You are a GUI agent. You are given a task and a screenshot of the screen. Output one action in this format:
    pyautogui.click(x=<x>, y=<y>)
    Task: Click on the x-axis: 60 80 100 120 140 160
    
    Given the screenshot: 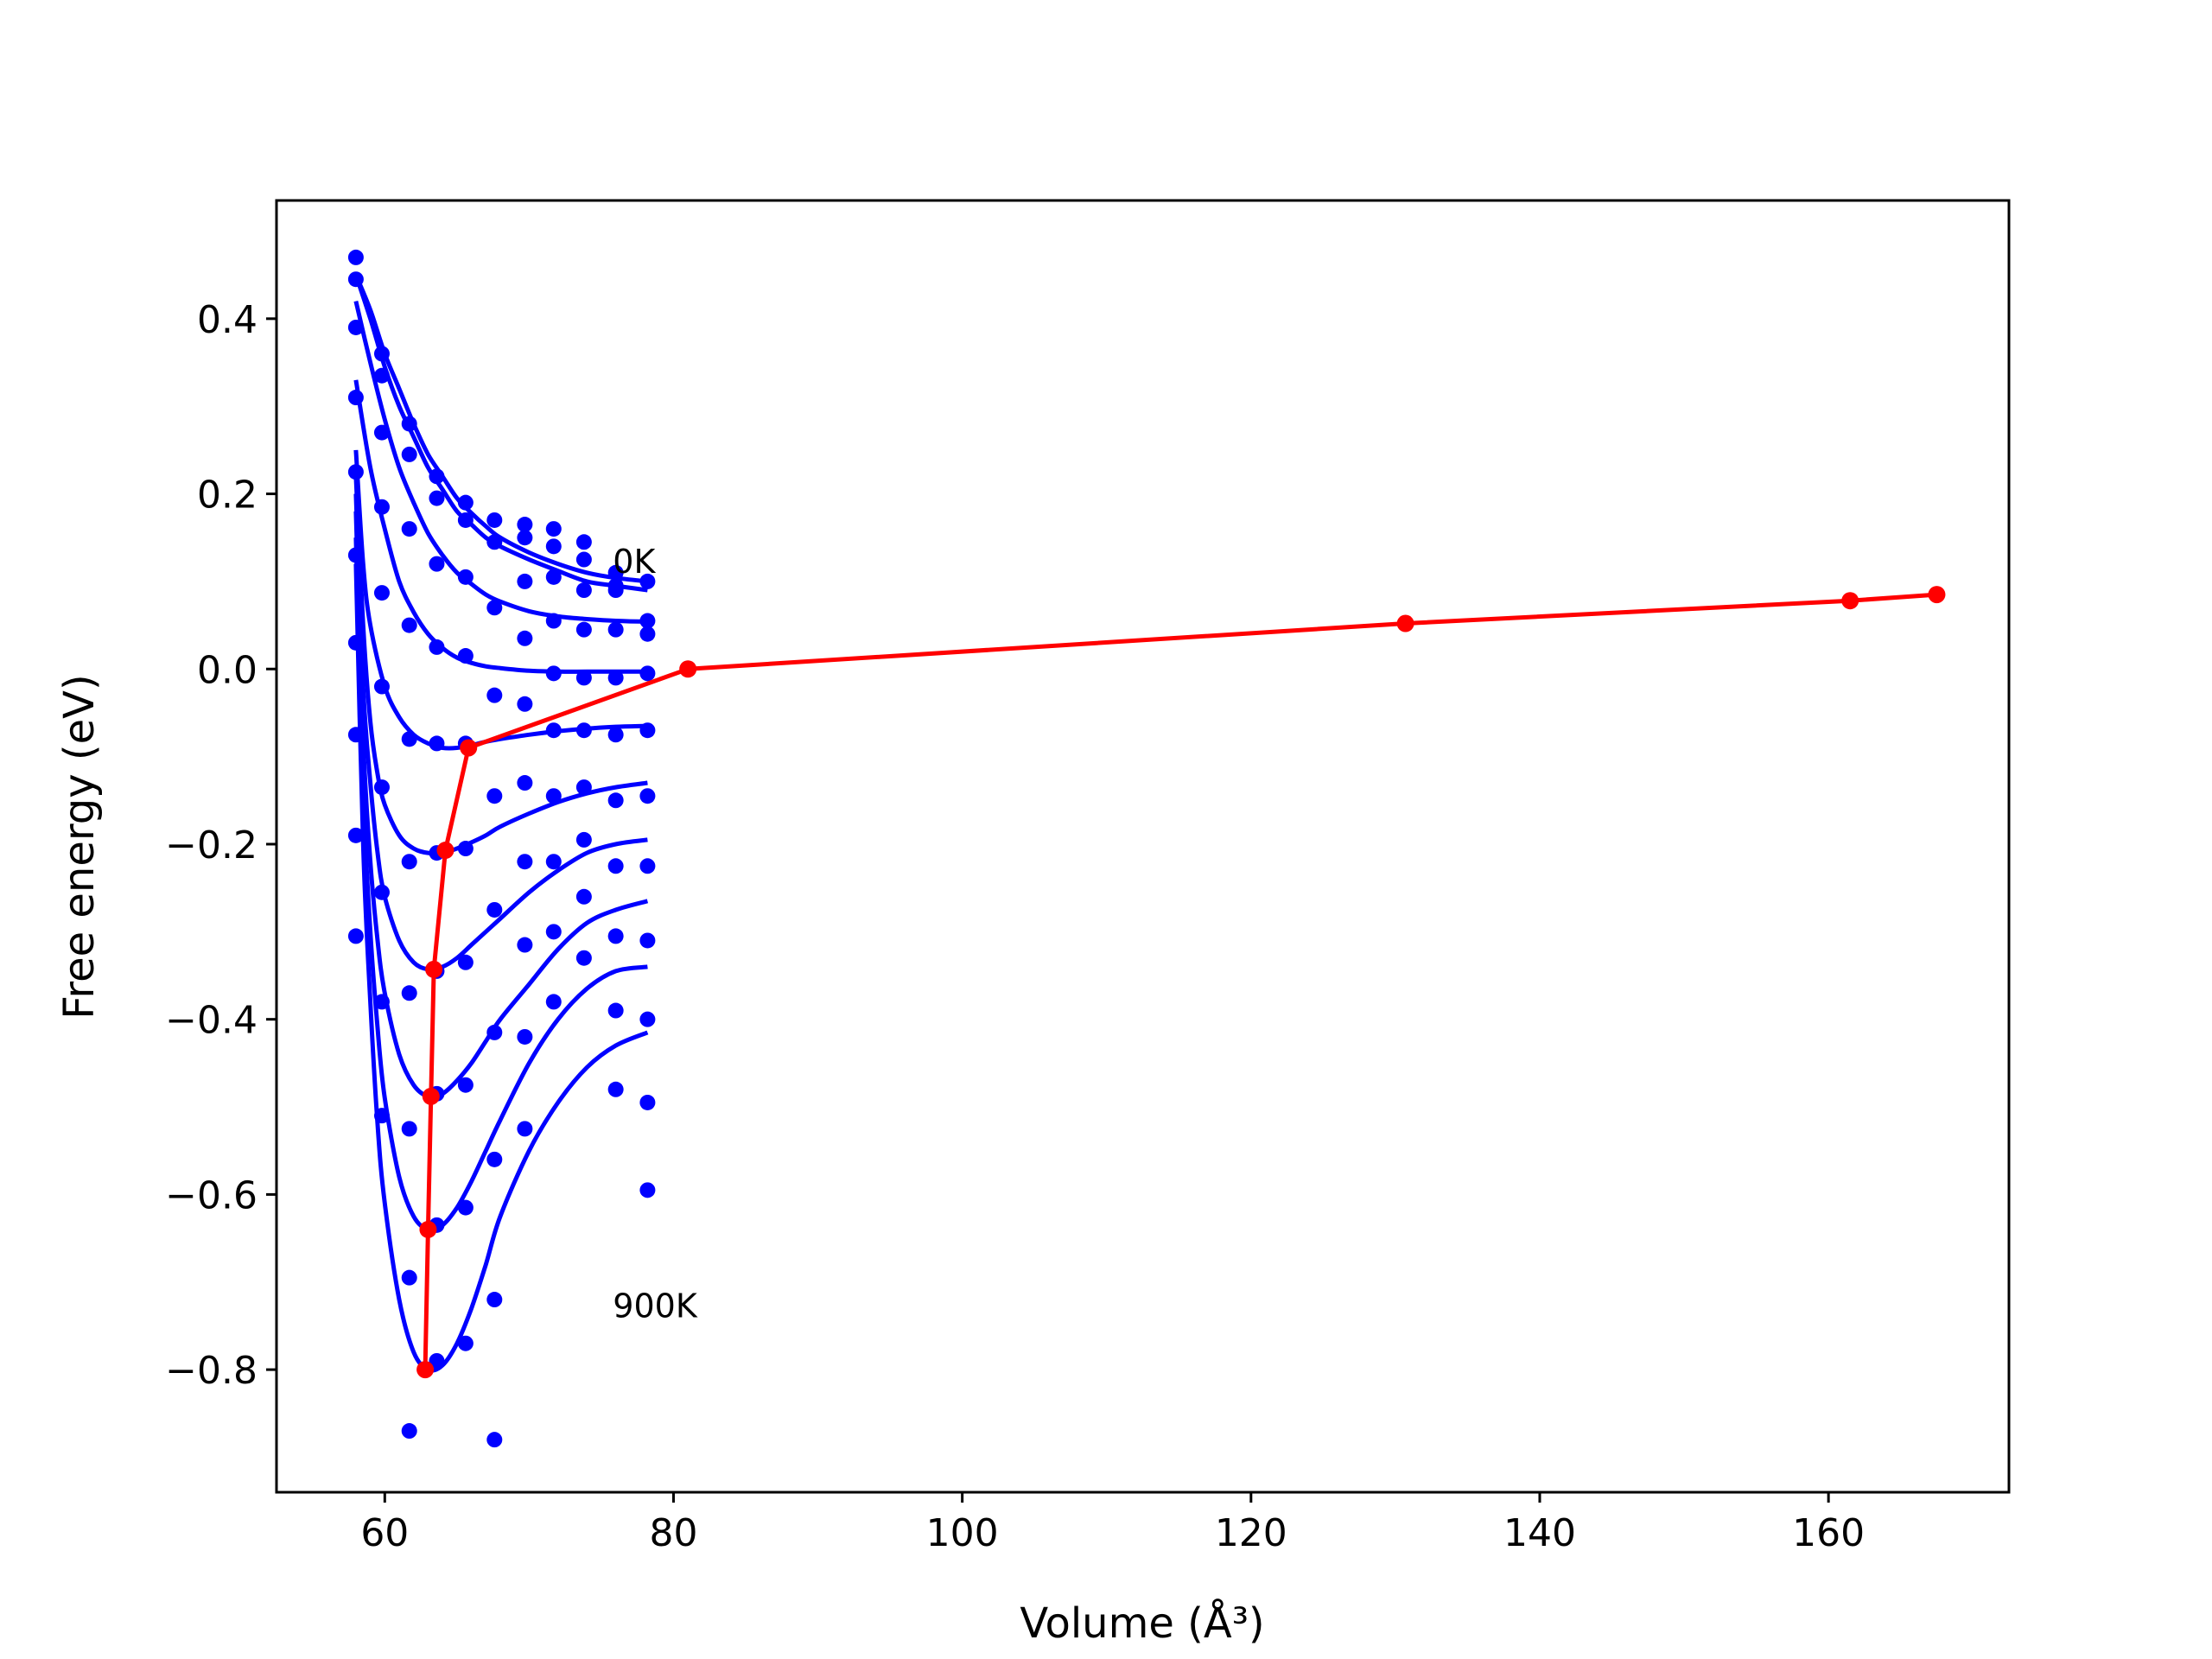 What is the action you would take?
    pyautogui.click(x=1112, y=1523)
    